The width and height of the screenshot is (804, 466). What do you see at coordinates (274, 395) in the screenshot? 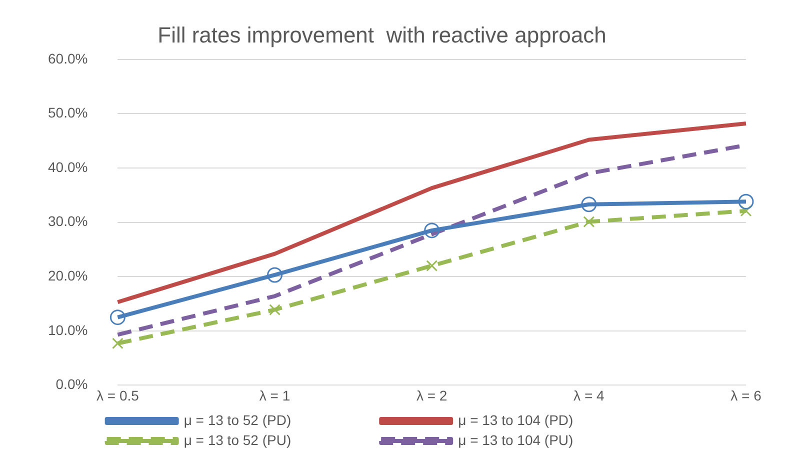
I see `x-tick-label: λ = 1` at bounding box center [274, 395].